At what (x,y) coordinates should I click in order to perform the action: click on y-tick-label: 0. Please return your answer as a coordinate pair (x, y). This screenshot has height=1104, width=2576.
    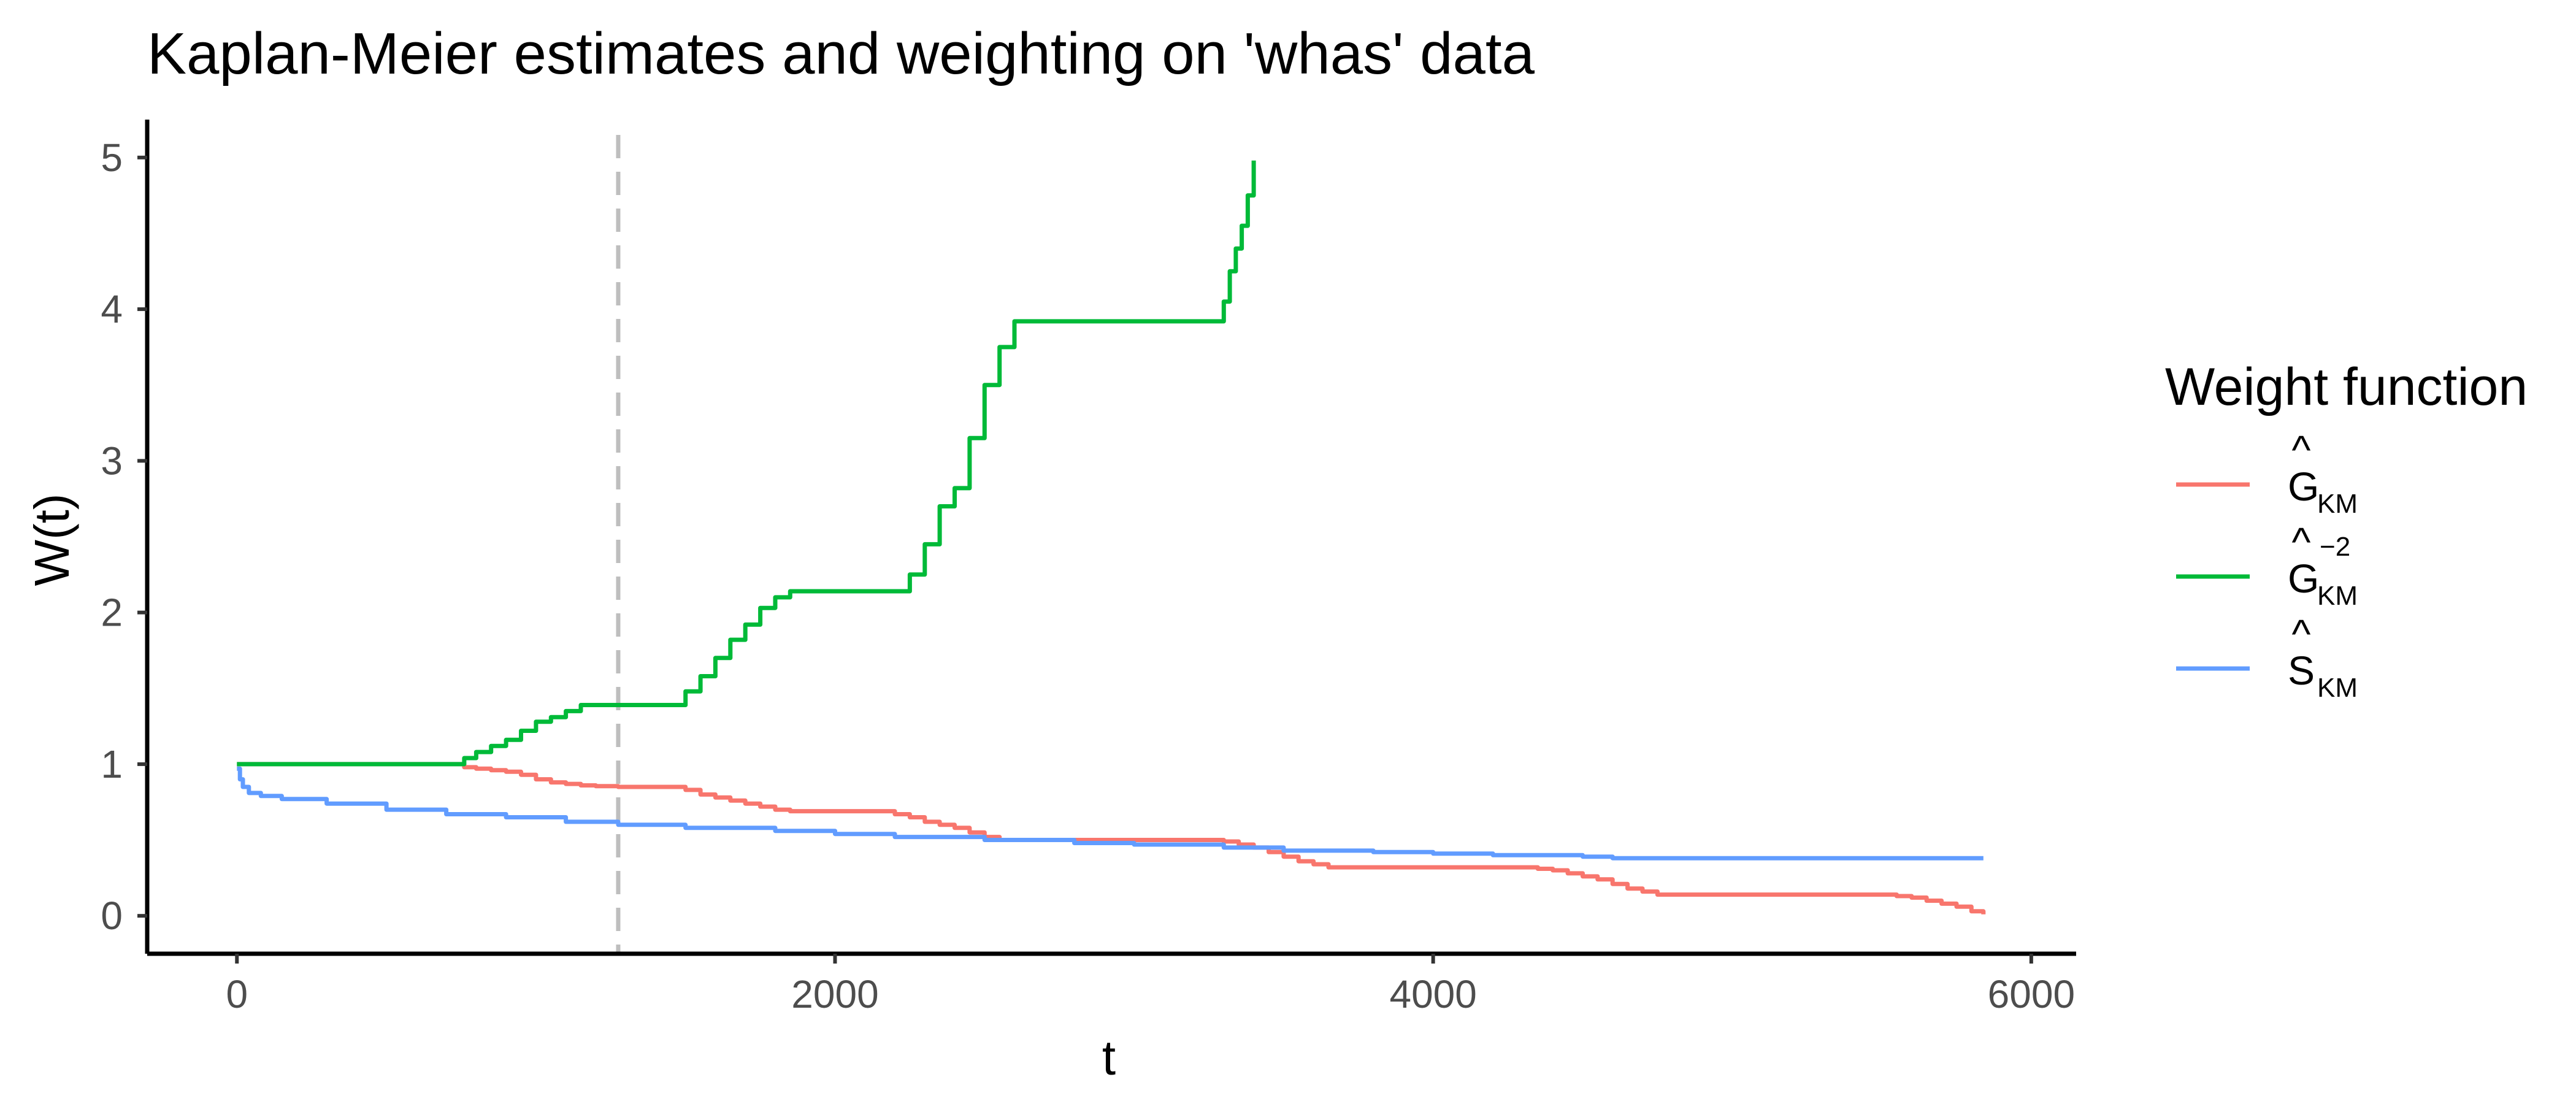
    Looking at the image, I should click on (112, 916).